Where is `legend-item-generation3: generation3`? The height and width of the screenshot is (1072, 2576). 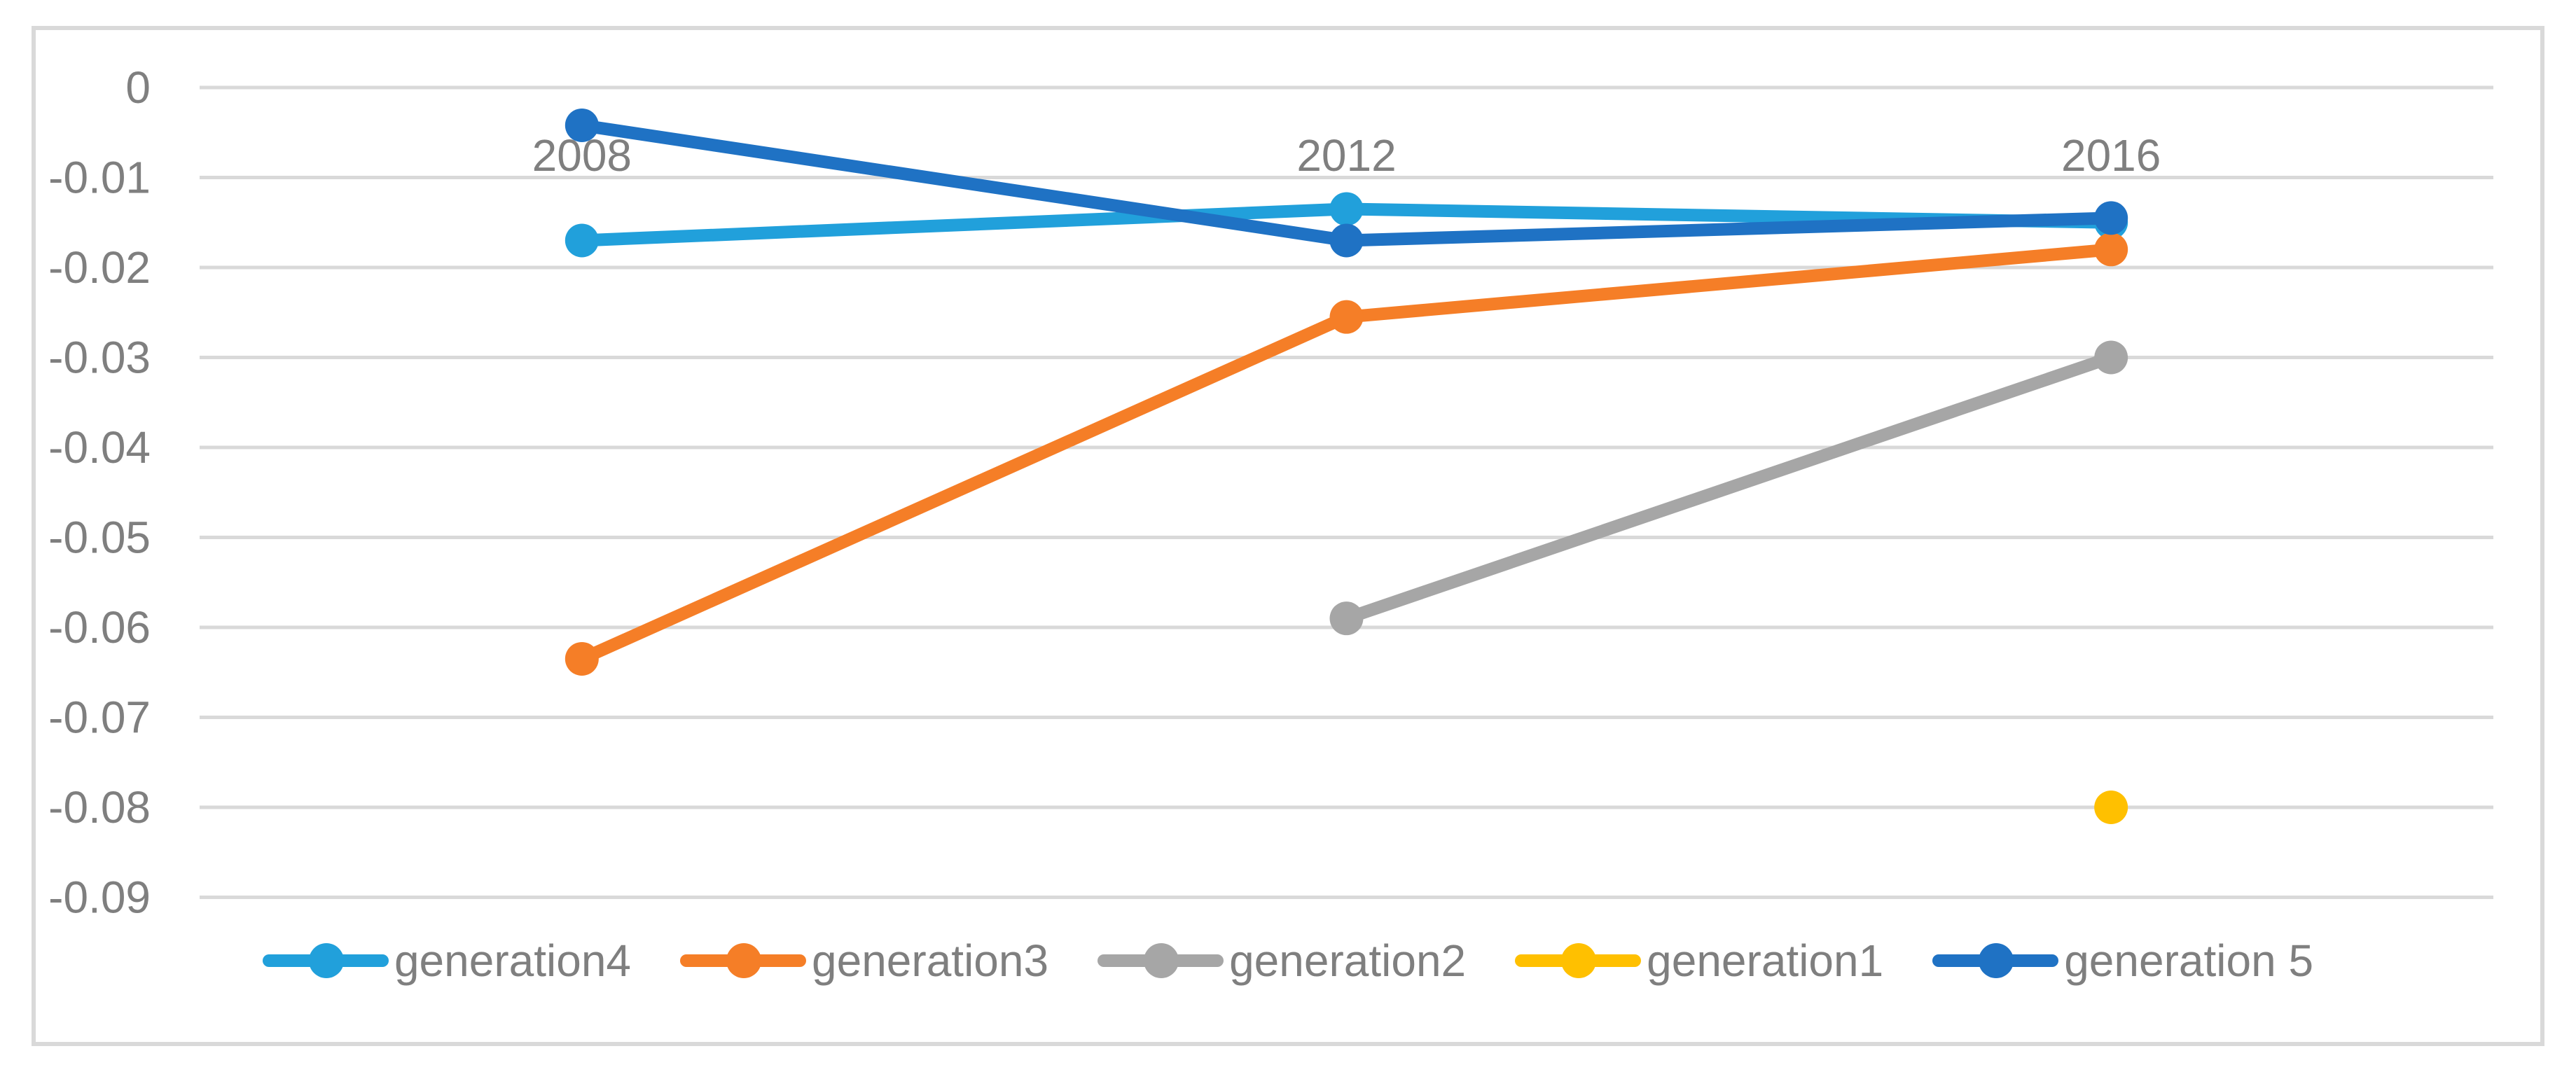 legend-item-generation3: generation3 is located at coordinates (864, 961).